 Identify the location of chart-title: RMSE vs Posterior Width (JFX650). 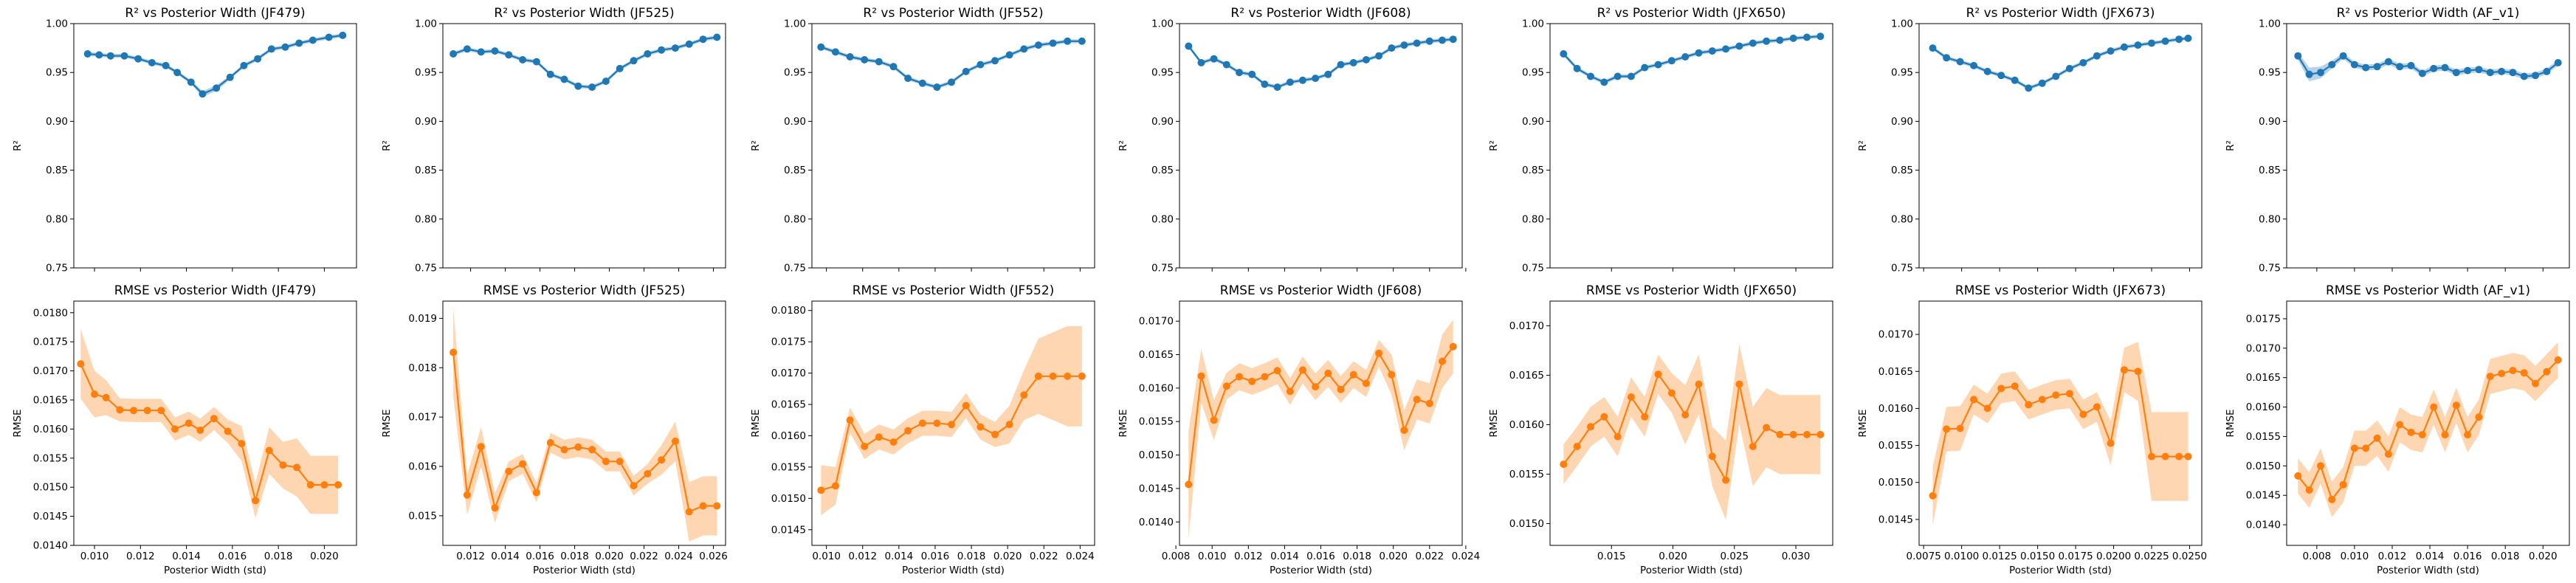
(1691, 291).